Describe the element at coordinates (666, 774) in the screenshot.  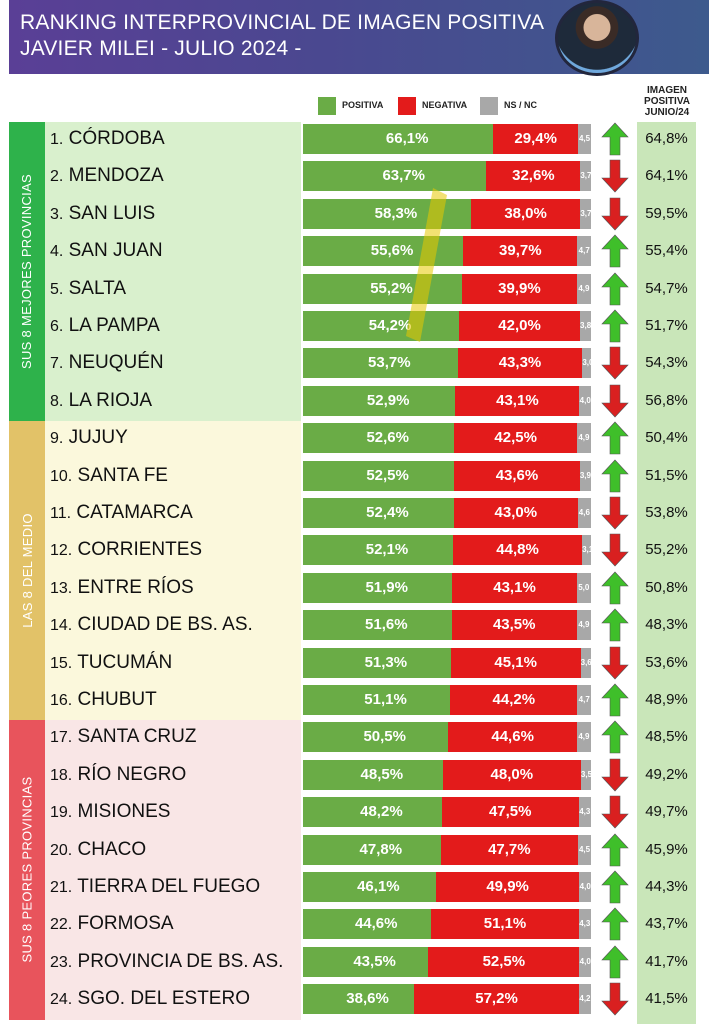
I see `june-value: 49,2%` at that location.